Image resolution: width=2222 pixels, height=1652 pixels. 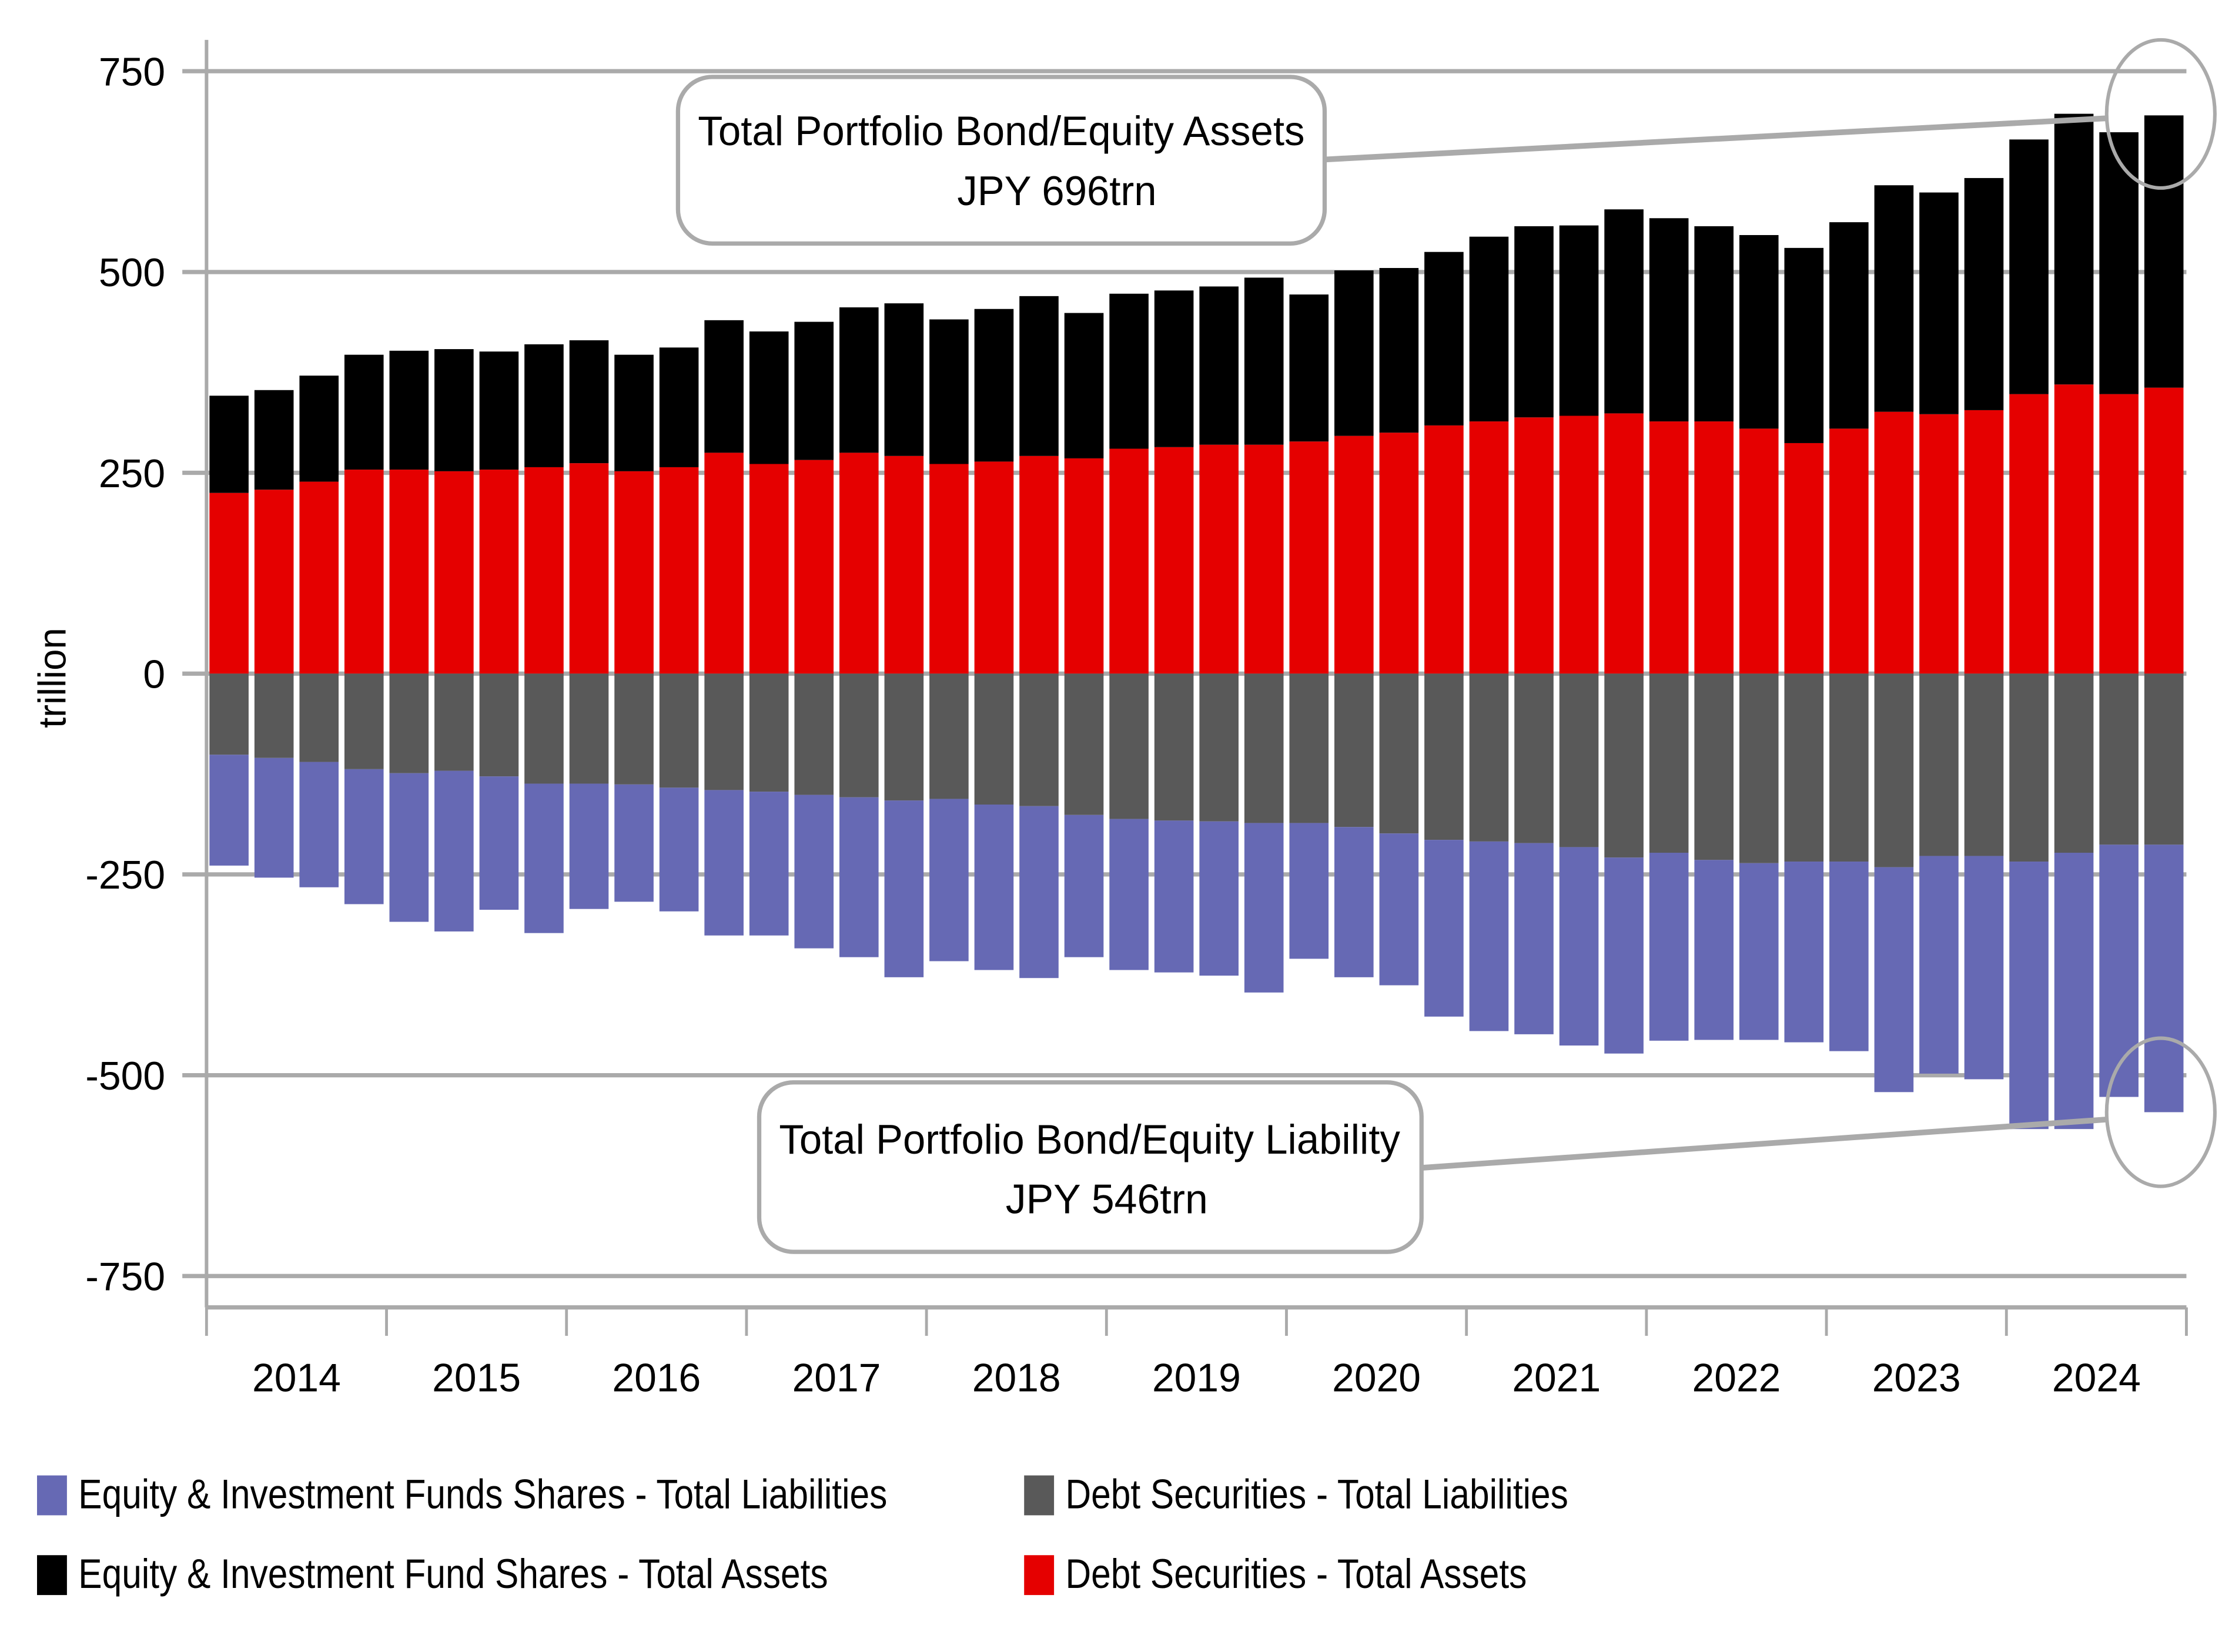 What do you see at coordinates (904, 888) in the screenshot?
I see `bar-liabilities-s3-2017Q4` at bounding box center [904, 888].